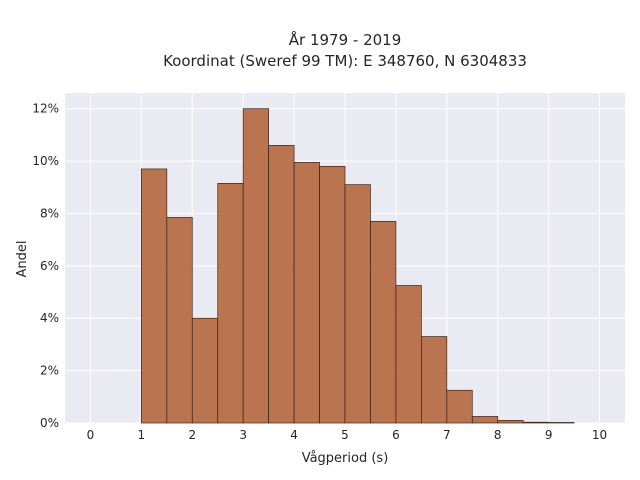 The height and width of the screenshot is (480, 640). I want to click on y-tick-label-2: 4%, so click(49, 318).